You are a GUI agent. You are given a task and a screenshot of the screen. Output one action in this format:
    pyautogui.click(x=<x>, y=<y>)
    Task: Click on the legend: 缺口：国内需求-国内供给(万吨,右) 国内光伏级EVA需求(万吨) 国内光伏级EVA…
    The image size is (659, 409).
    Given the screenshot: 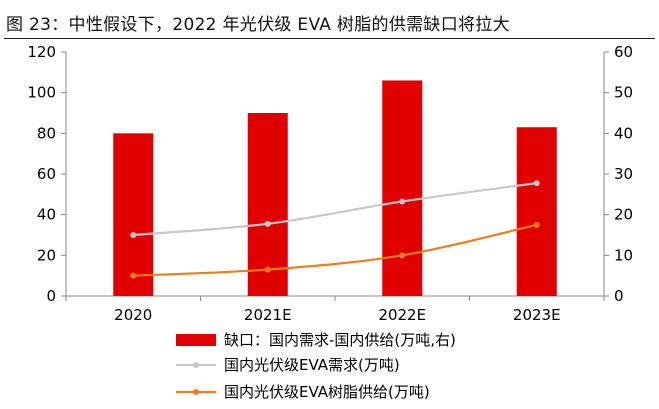 What is the action you would take?
    pyautogui.click(x=316, y=366)
    